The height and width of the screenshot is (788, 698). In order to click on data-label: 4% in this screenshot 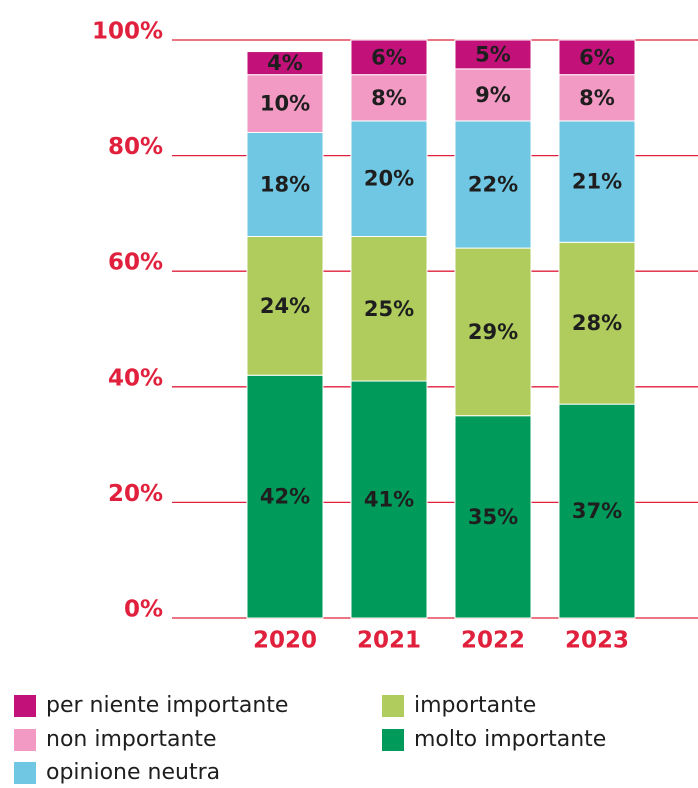, I will do `click(285, 63)`.